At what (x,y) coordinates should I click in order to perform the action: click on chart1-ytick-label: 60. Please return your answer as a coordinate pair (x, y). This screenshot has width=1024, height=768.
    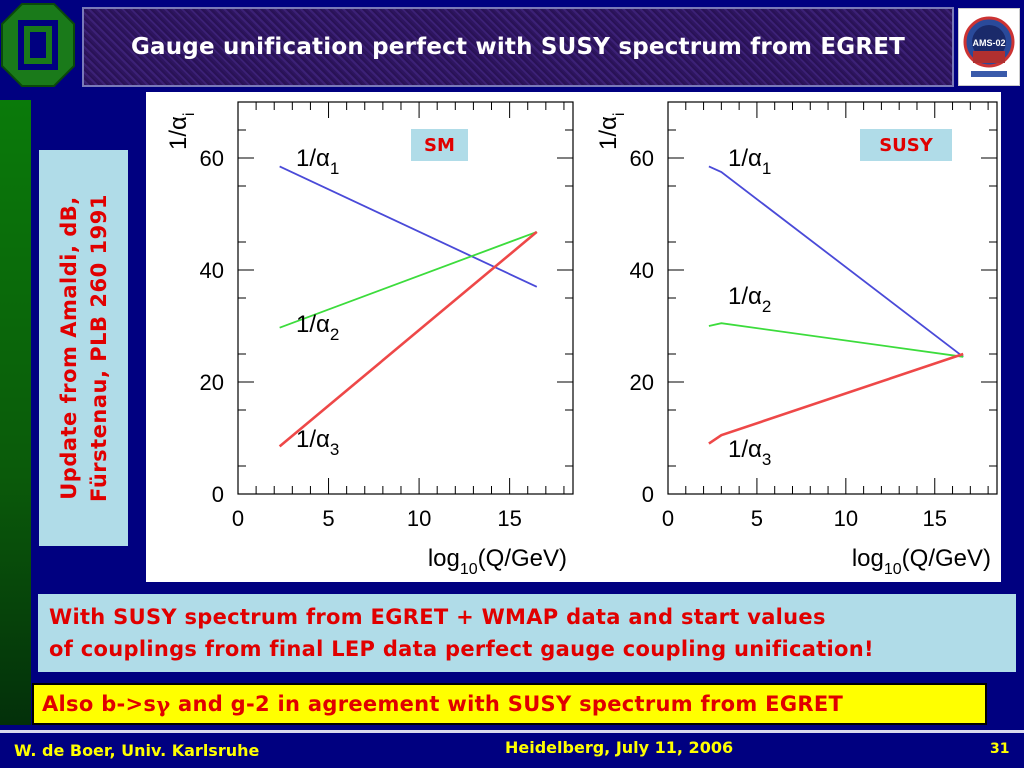
    Looking at the image, I should click on (212, 158).